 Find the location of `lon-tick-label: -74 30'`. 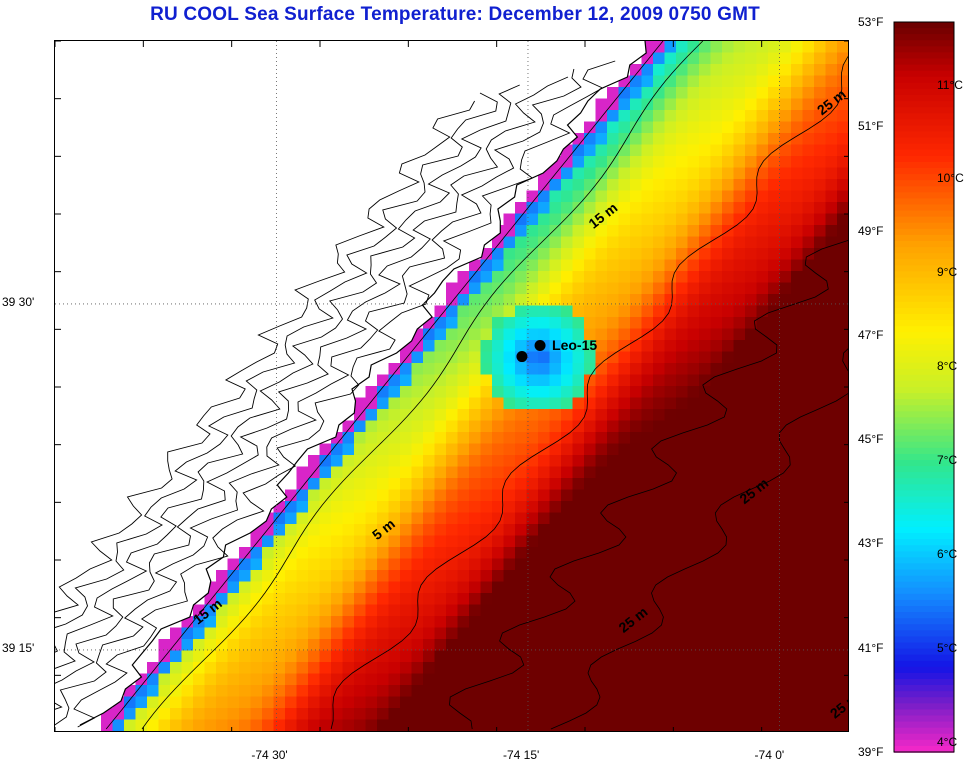

lon-tick-label: -74 30' is located at coordinates (269, 755).